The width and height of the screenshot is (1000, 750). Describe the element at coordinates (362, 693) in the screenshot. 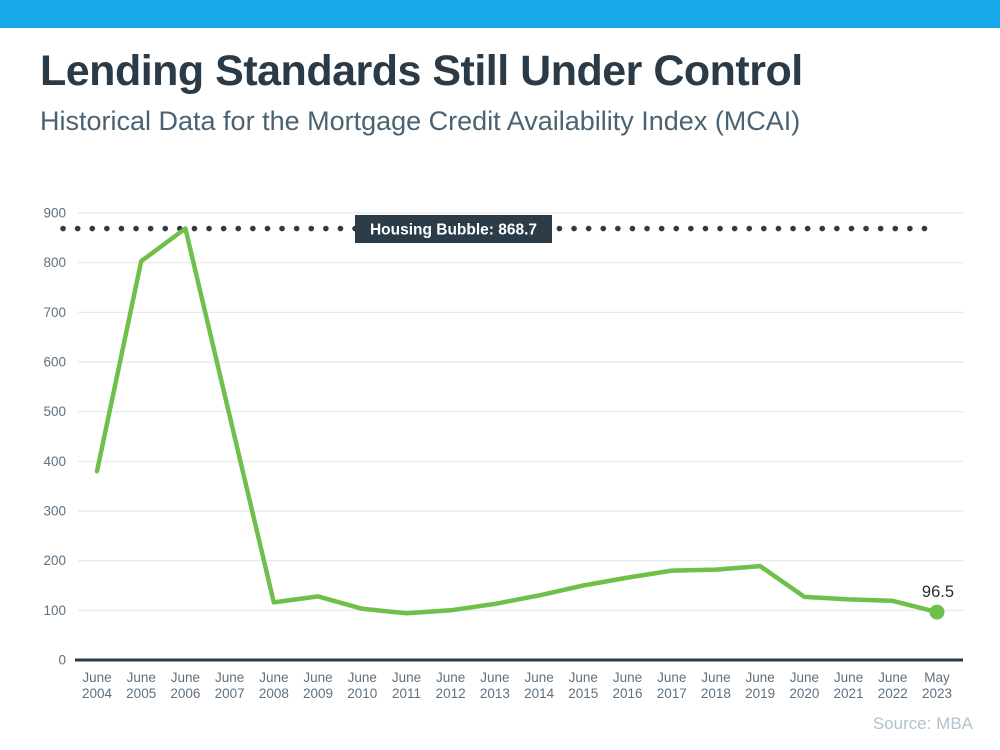

I see `svg-text: 2010` at that location.